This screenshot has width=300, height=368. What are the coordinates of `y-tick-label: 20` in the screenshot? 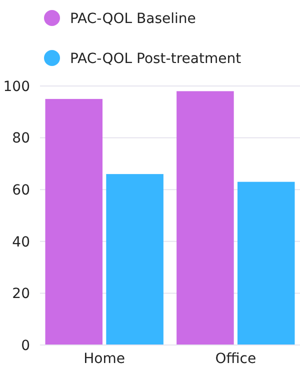 It's located at (21, 294).